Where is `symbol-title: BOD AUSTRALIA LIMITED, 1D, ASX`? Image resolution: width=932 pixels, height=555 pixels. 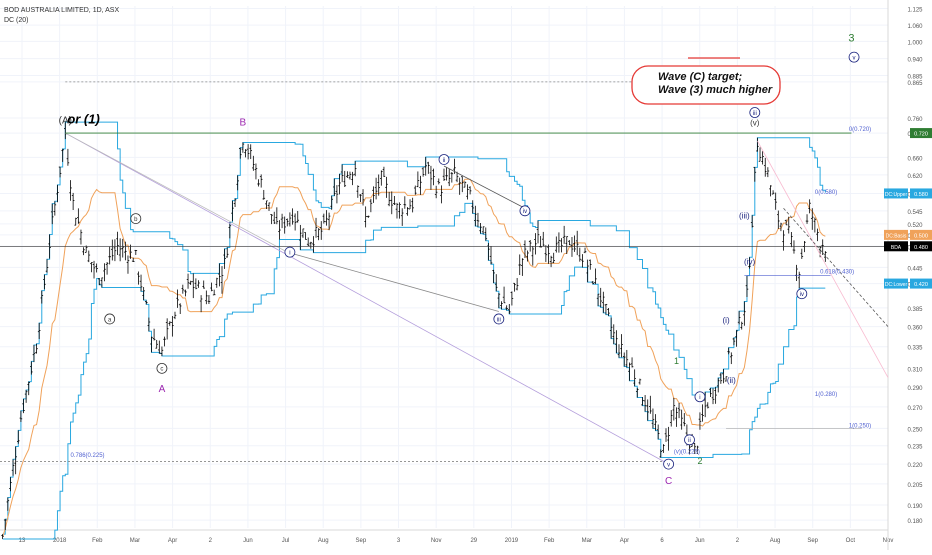
symbol-title: BOD AUSTRALIA LIMITED, 1D, ASX is located at coordinates (62, 10).